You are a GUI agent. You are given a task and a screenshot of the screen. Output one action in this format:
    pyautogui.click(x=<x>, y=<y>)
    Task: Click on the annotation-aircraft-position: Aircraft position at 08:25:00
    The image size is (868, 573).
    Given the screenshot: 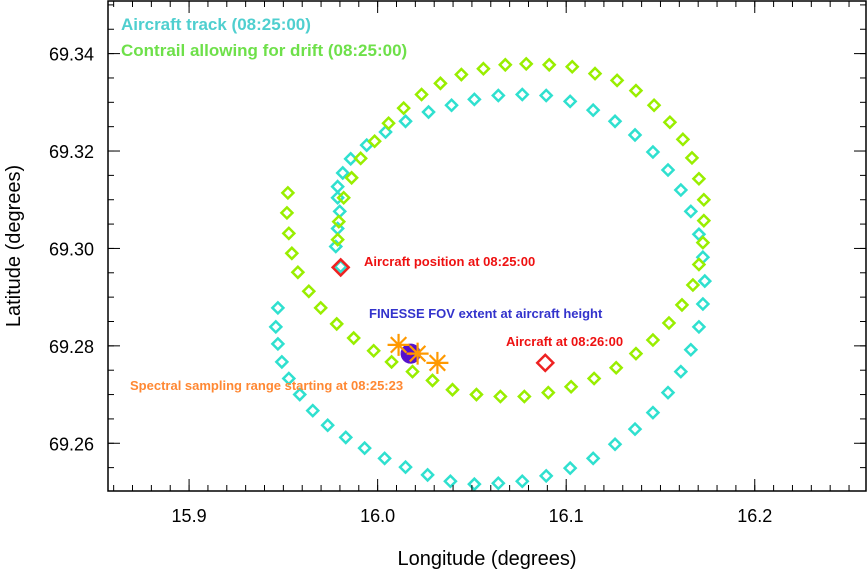 What is the action you would take?
    pyautogui.click(x=449, y=261)
    